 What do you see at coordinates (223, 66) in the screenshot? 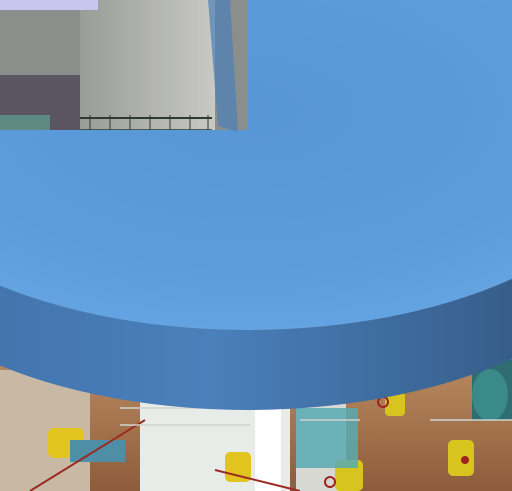
I see `pie-cut-shadow` at bounding box center [223, 66].